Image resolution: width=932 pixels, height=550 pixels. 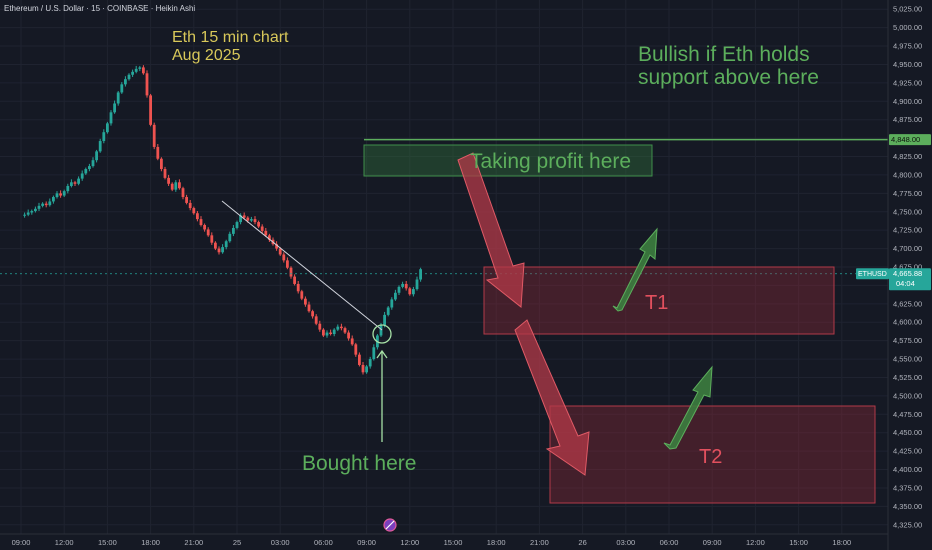 I want to click on resistance-price-text: 4,848.00, so click(x=905, y=139).